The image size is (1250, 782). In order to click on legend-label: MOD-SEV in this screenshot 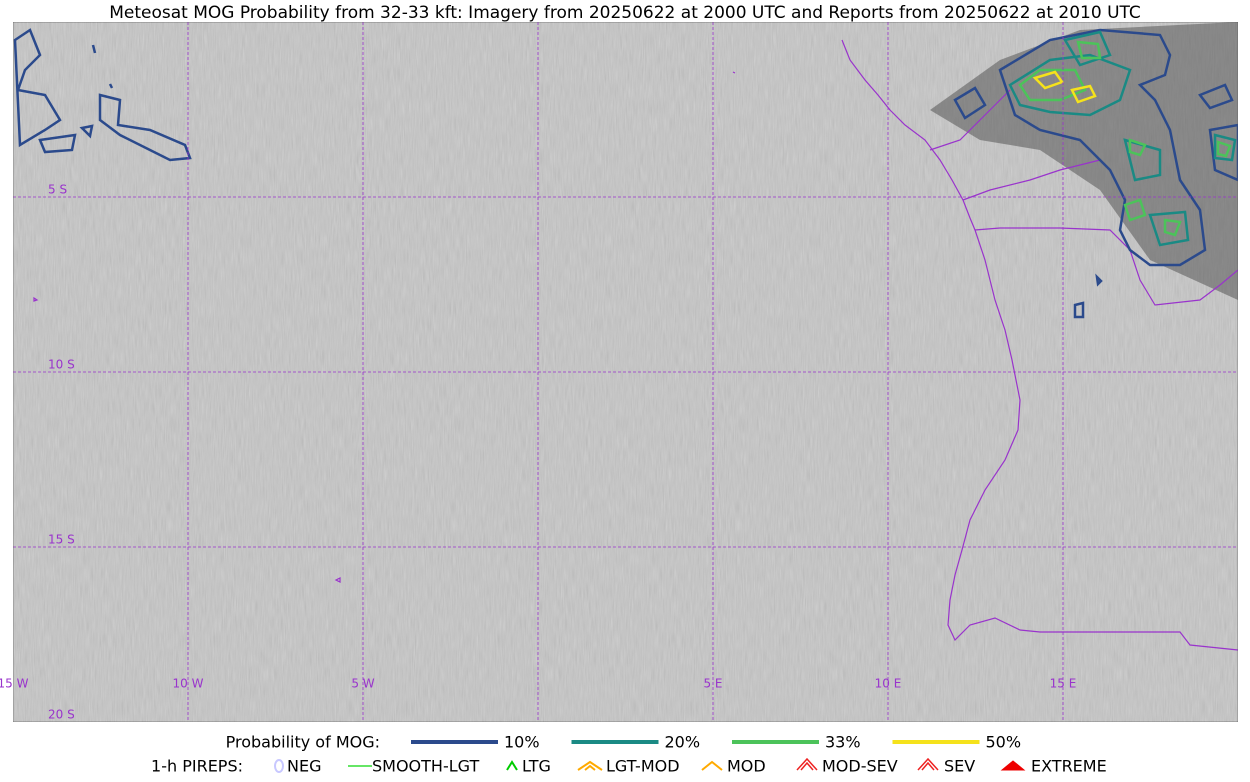, I will do `click(860, 766)`.